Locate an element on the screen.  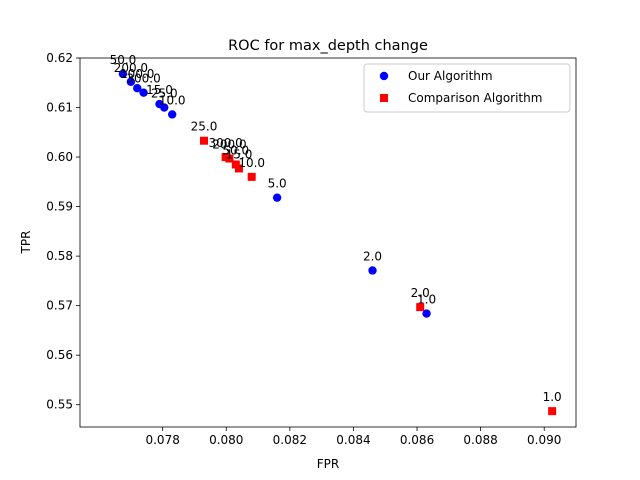
y-tick-label: 0.60 is located at coordinates (59, 157).